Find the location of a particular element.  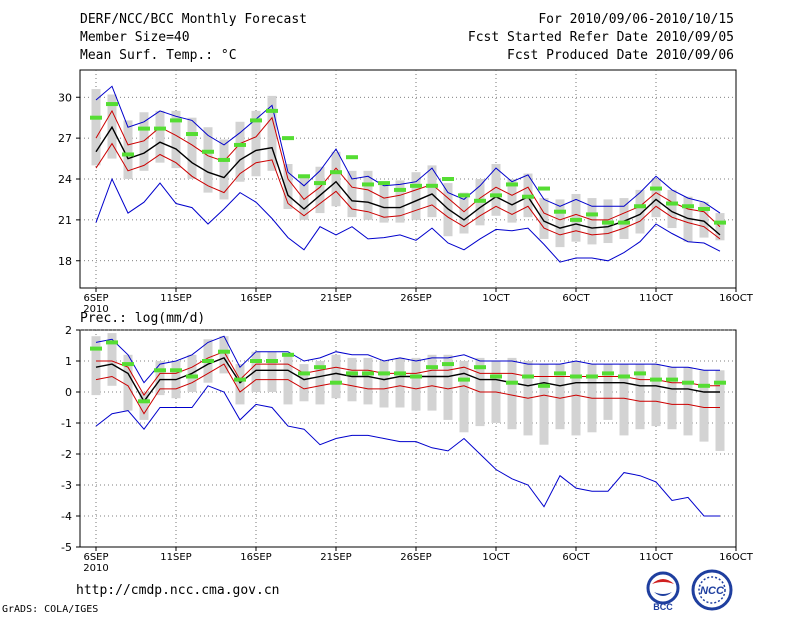

y-tick-label: 27 is located at coordinates (65, 138).